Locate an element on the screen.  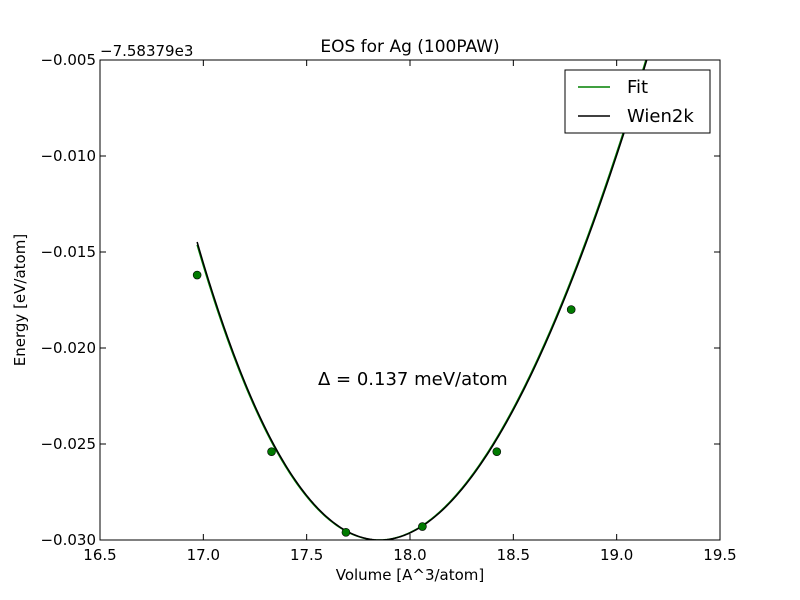
y-tick-label: −0.025 is located at coordinates (68, 444).